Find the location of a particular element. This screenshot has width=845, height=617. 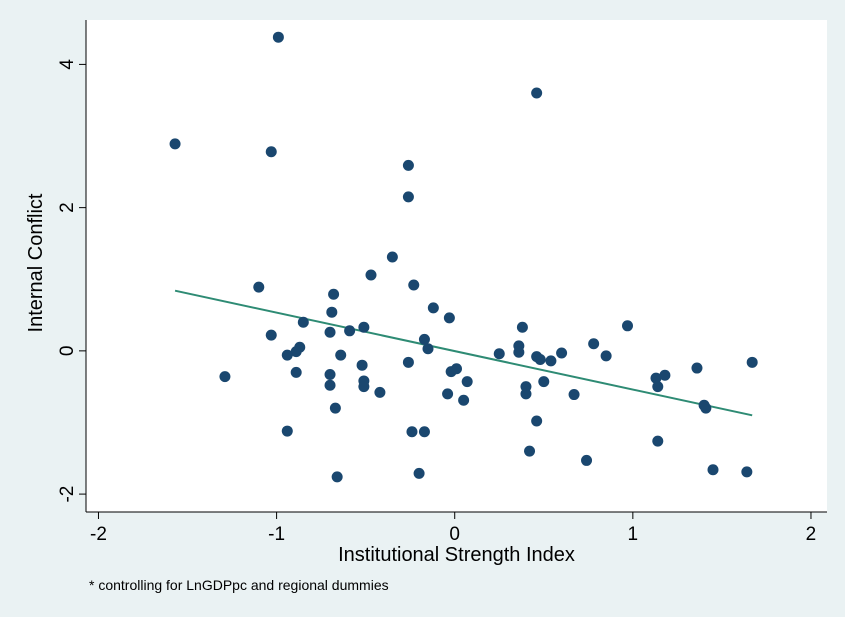

fit-line-group is located at coordinates (463, 353).